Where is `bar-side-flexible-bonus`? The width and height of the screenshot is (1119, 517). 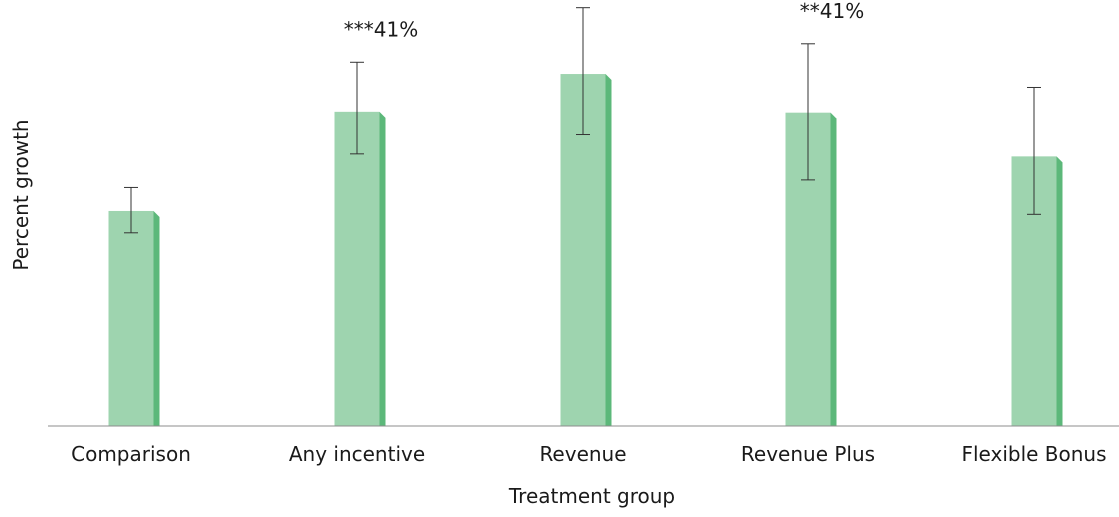
bar-side-flexible-bonus is located at coordinates (1059, 291).